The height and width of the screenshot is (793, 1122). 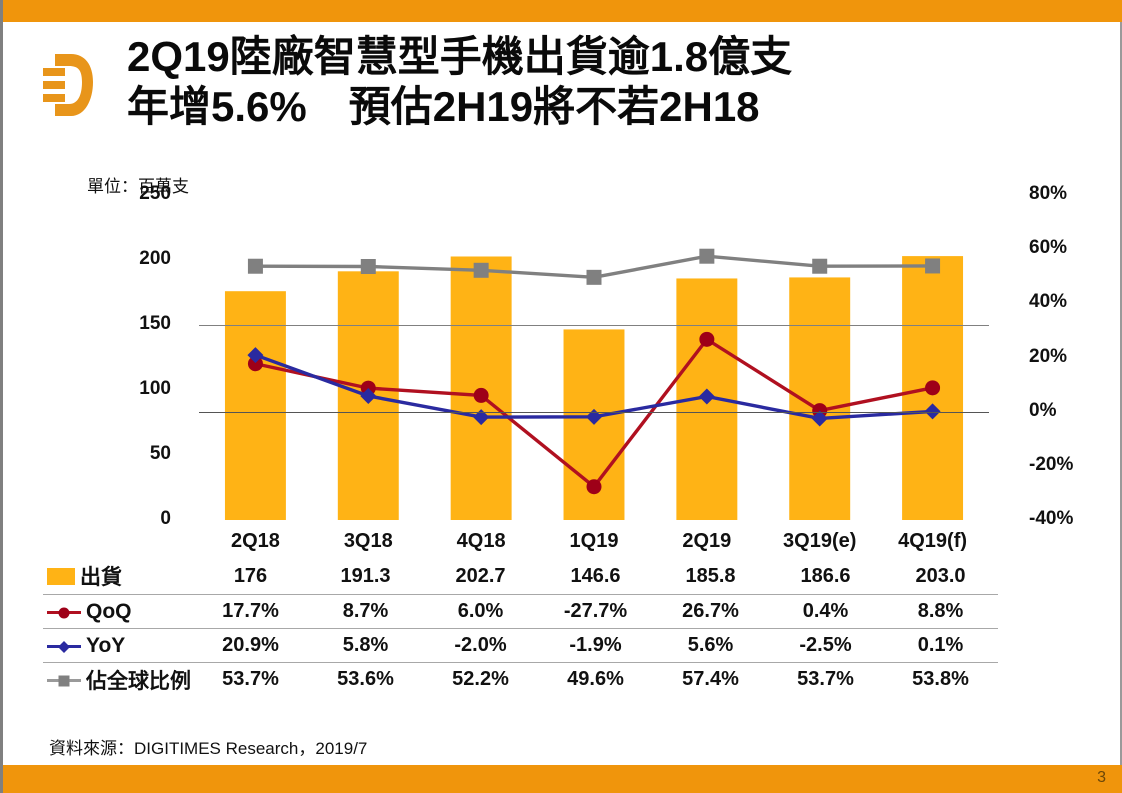 What do you see at coordinates (940, 575) in the screenshot?
I see `table-cell: 203.0` at bounding box center [940, 575].